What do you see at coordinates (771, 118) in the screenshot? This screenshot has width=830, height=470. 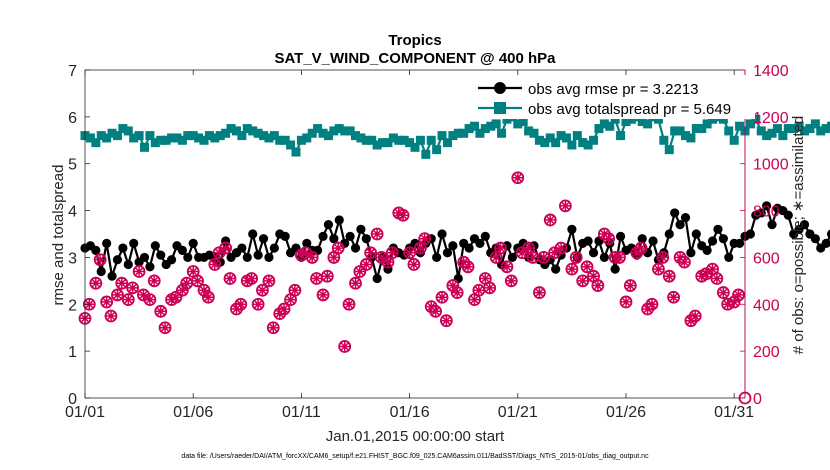 I see `y-right-tick-label: 1200` at bounding box center [771, 118].